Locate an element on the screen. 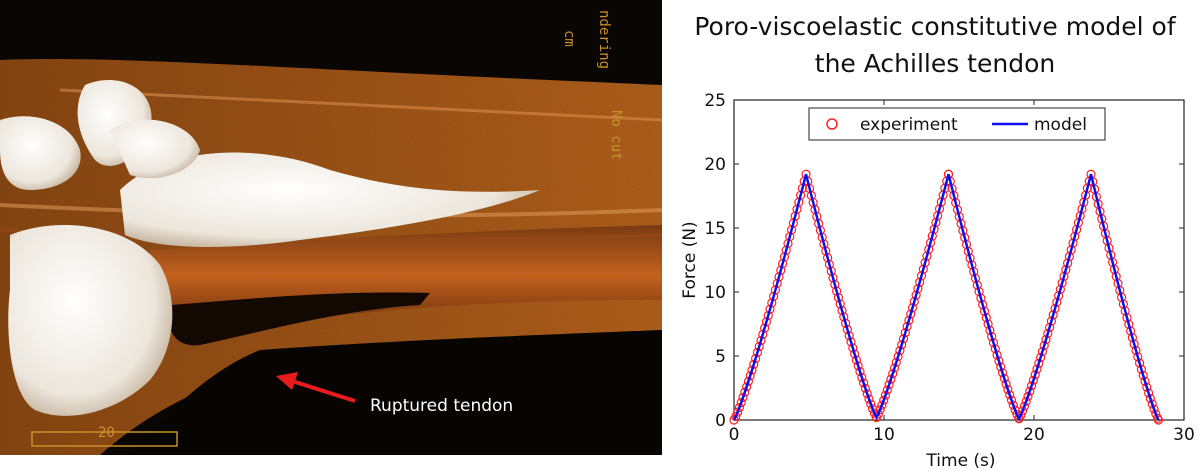  y-tick-label: 10 is located at coordinates (715, 293).